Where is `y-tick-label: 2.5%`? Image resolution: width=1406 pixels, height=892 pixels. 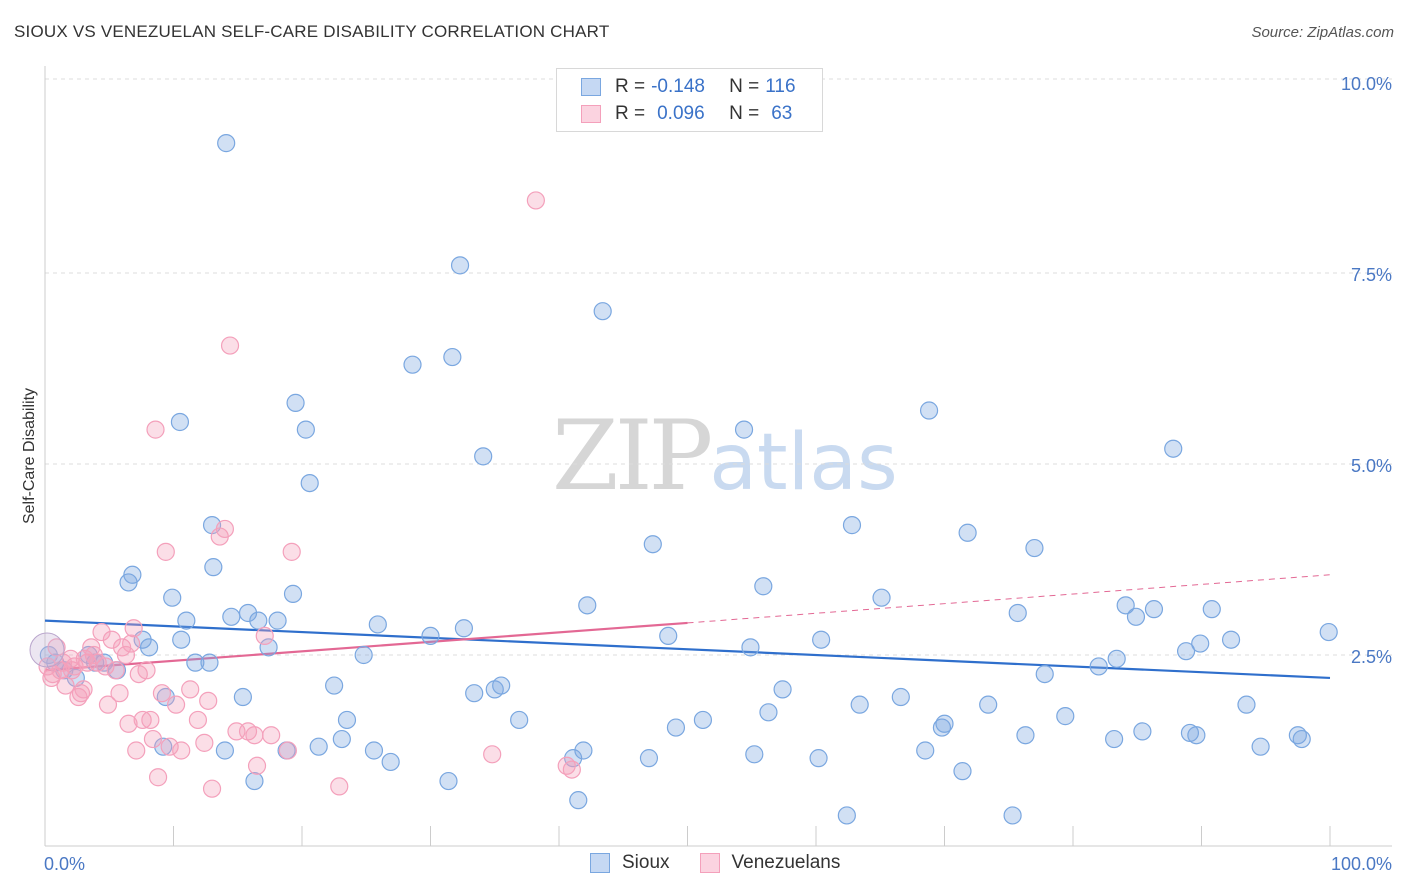
y-tick-label: 2.5% is located at coordinates (1371, 657).